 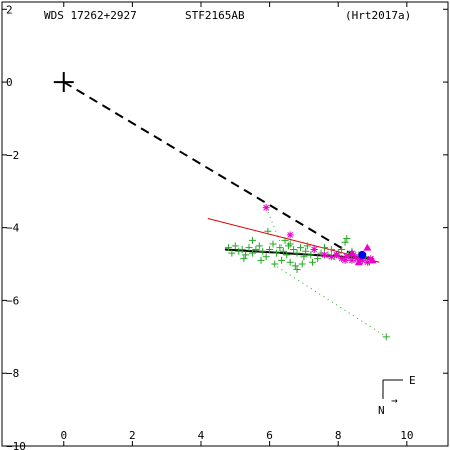 I want to click on compass-arrow-icon: →, so click(x=394, y=400).